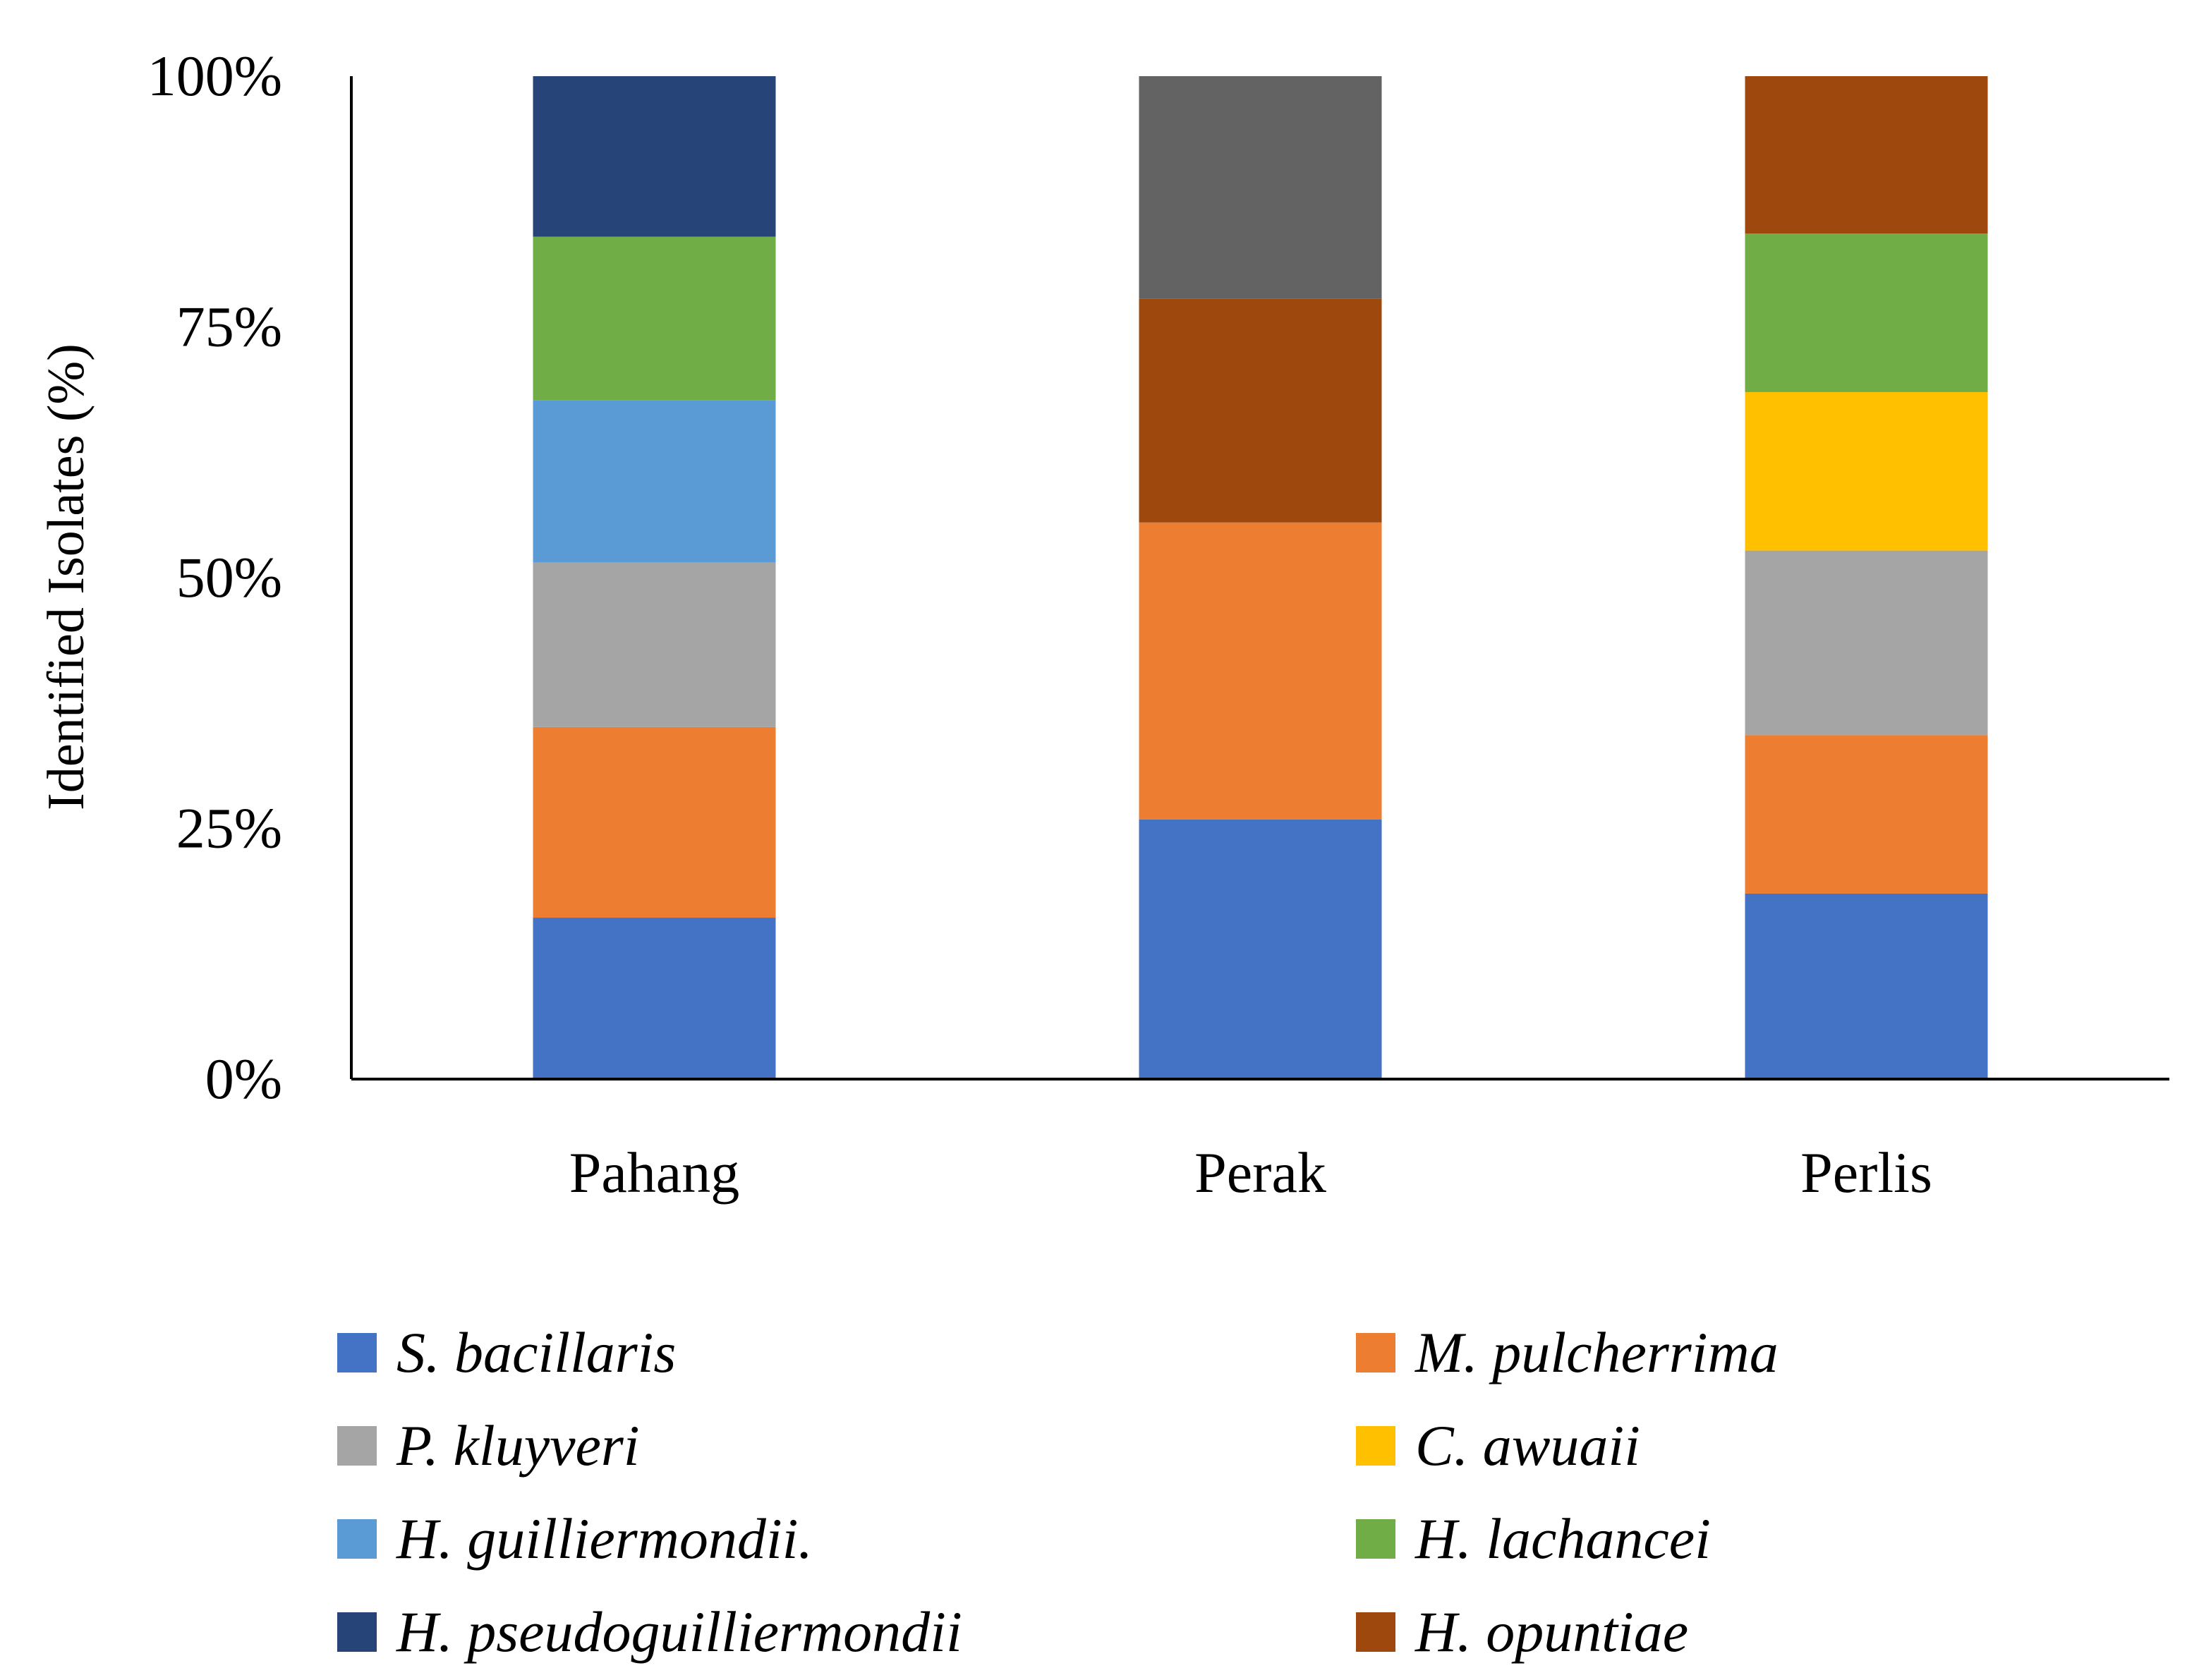  Describe the element at coordinates (1260, 949) in the screenshot. I see `bar-segment-perak-s-bacillaris` at that location.